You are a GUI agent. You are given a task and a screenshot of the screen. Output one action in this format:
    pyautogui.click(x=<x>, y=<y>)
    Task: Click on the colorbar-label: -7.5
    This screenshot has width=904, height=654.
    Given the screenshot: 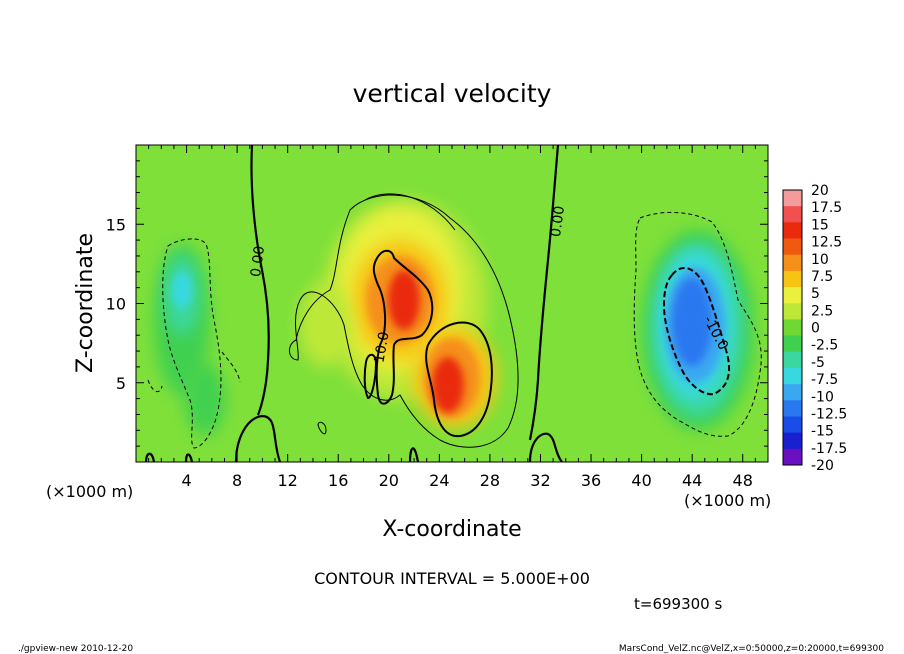 What is the action you would take?
    pyautogui.click(x=824, y=380)
    